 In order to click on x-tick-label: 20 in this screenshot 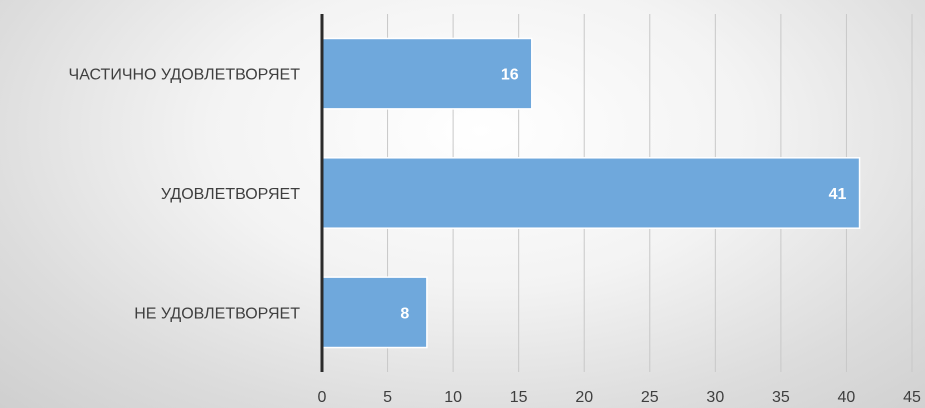, I will do `click(584, 397)`.